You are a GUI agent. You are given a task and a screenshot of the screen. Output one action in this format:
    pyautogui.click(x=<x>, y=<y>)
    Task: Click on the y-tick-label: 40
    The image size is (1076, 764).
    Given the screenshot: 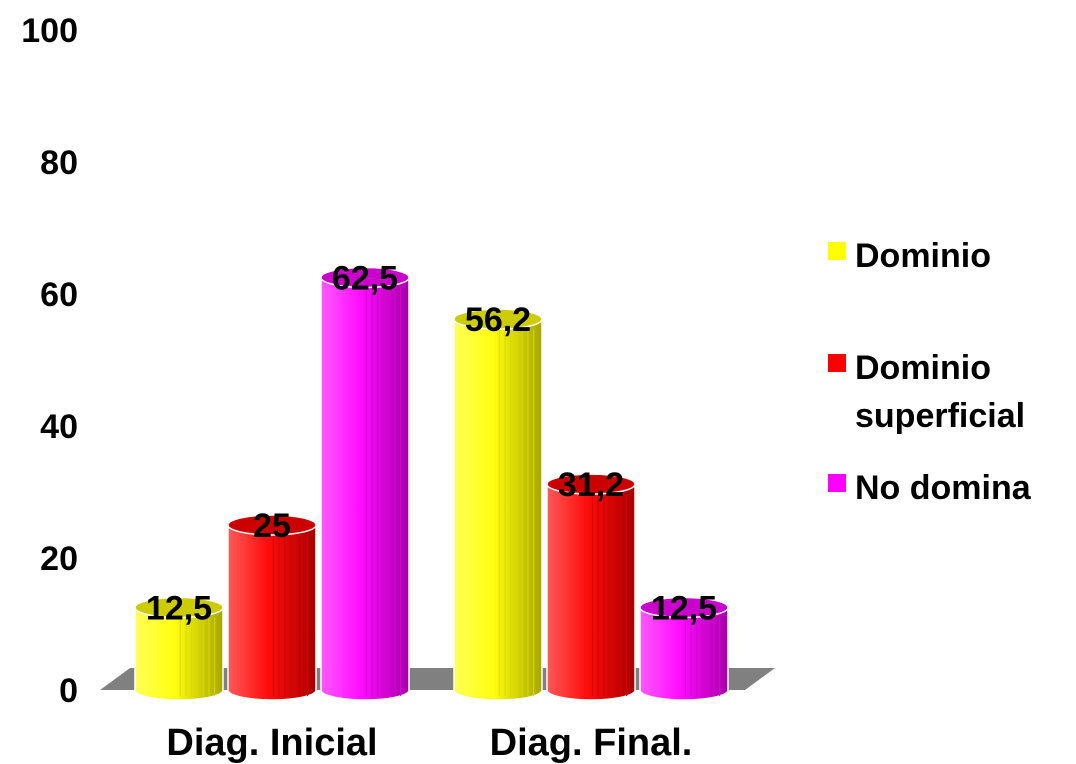 What is the action you would take?
    pyautogui.click(x=59, y=427)
    